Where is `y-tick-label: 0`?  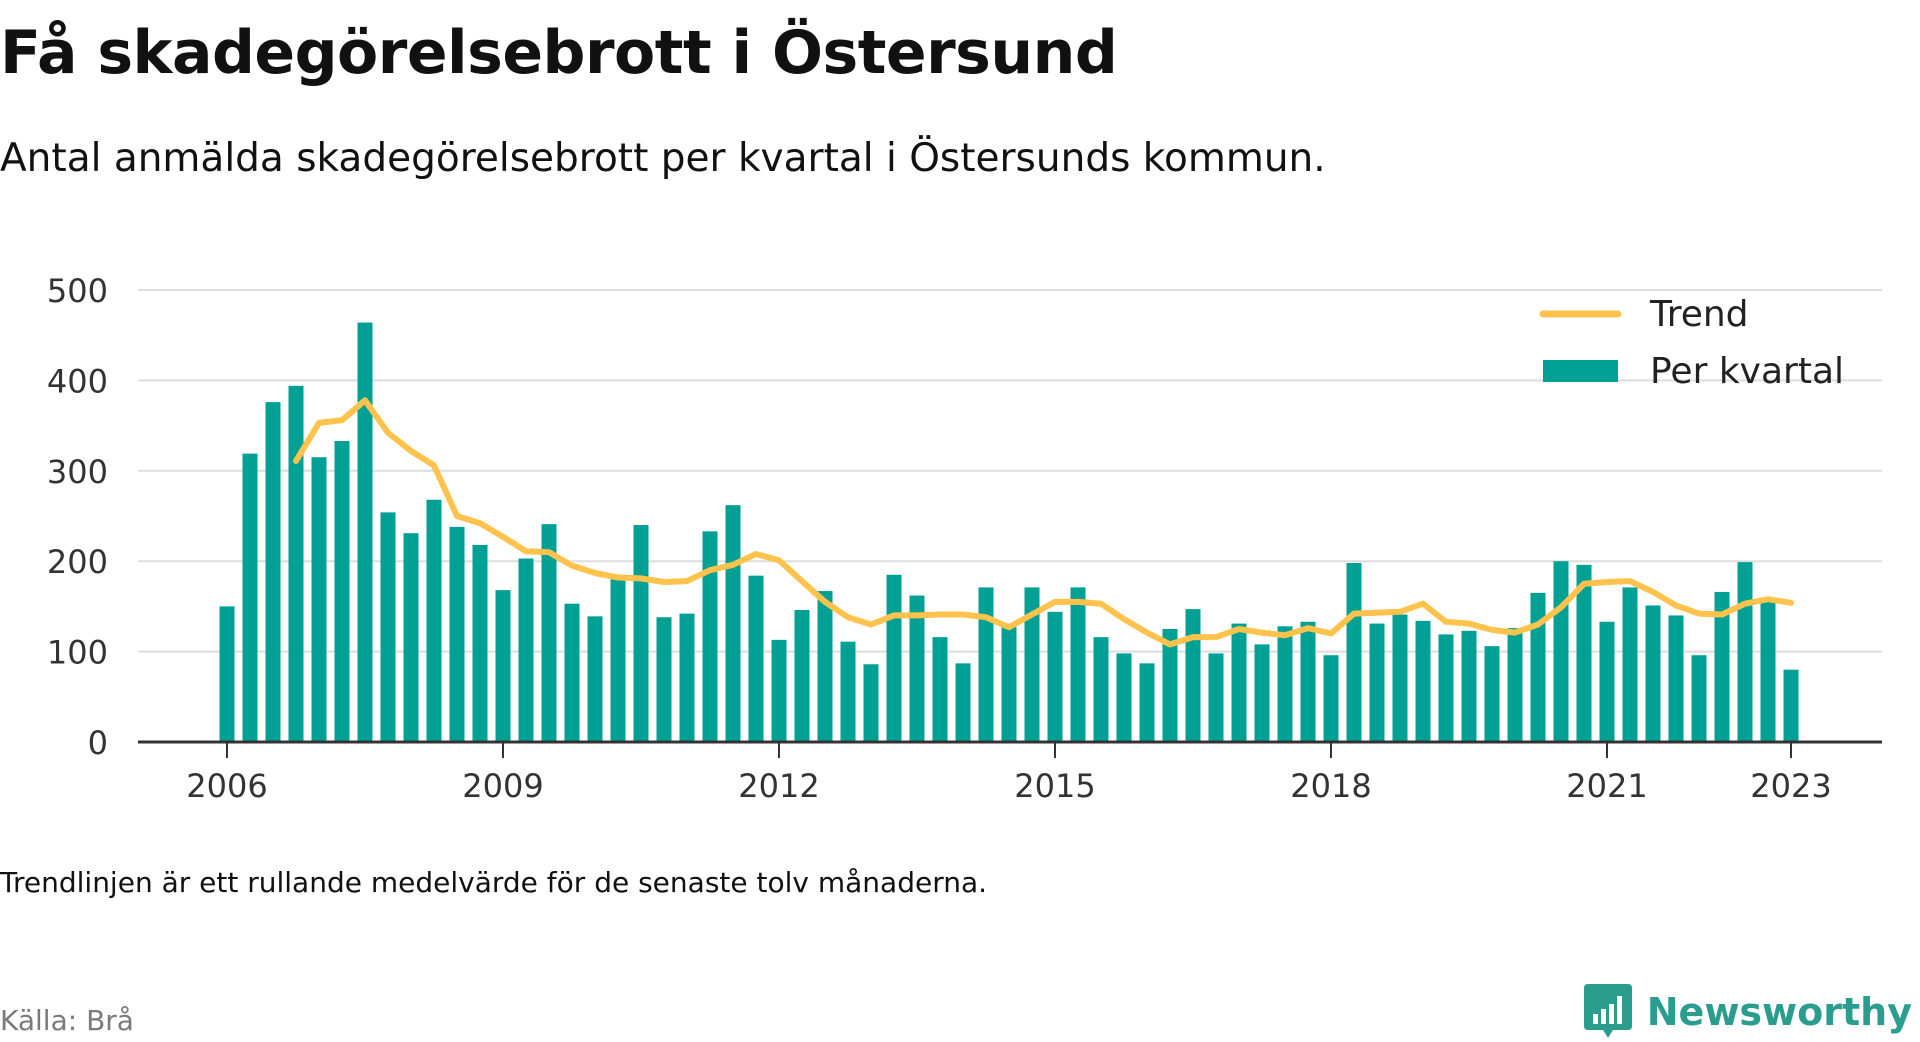
y-tick-label: 0 is located at coordinates (98, 743).